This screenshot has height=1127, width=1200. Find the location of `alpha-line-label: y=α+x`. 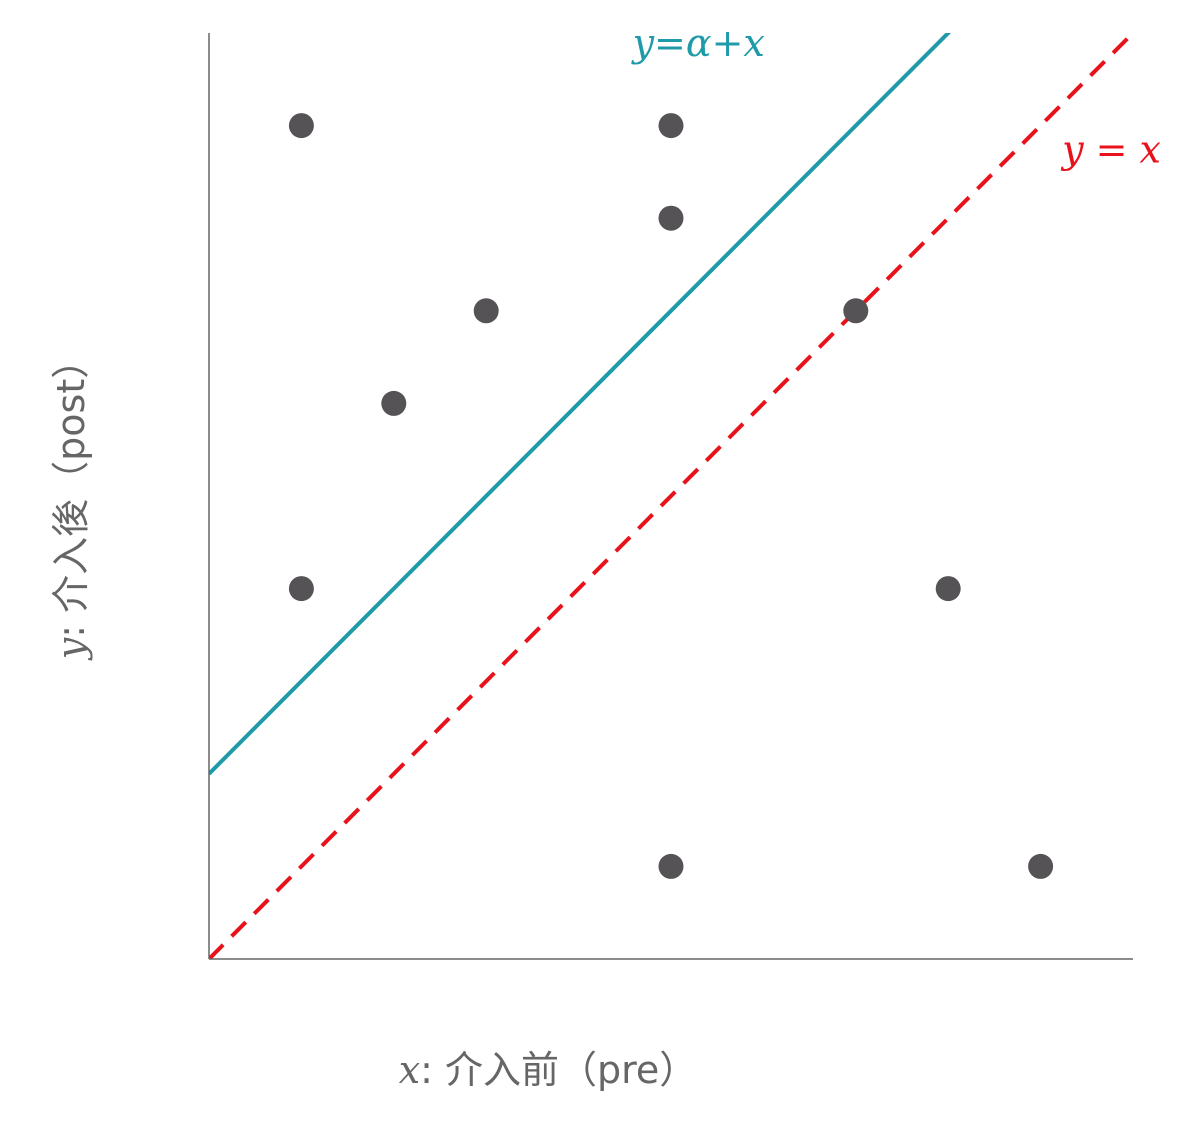

alpha-line-label: y=α+x is located at coordinates (698, 43).